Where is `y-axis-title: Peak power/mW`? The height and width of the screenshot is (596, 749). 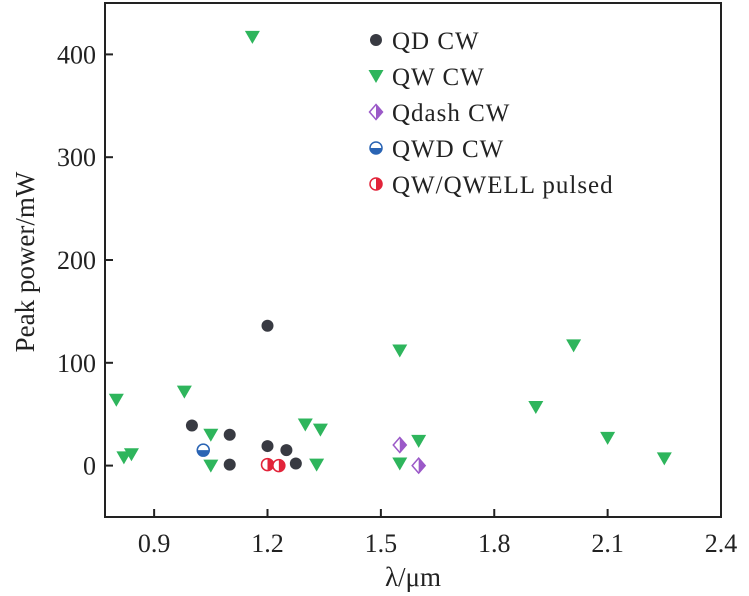 y-axis-title: Peak power/mW is located at coordinates (25, 261).